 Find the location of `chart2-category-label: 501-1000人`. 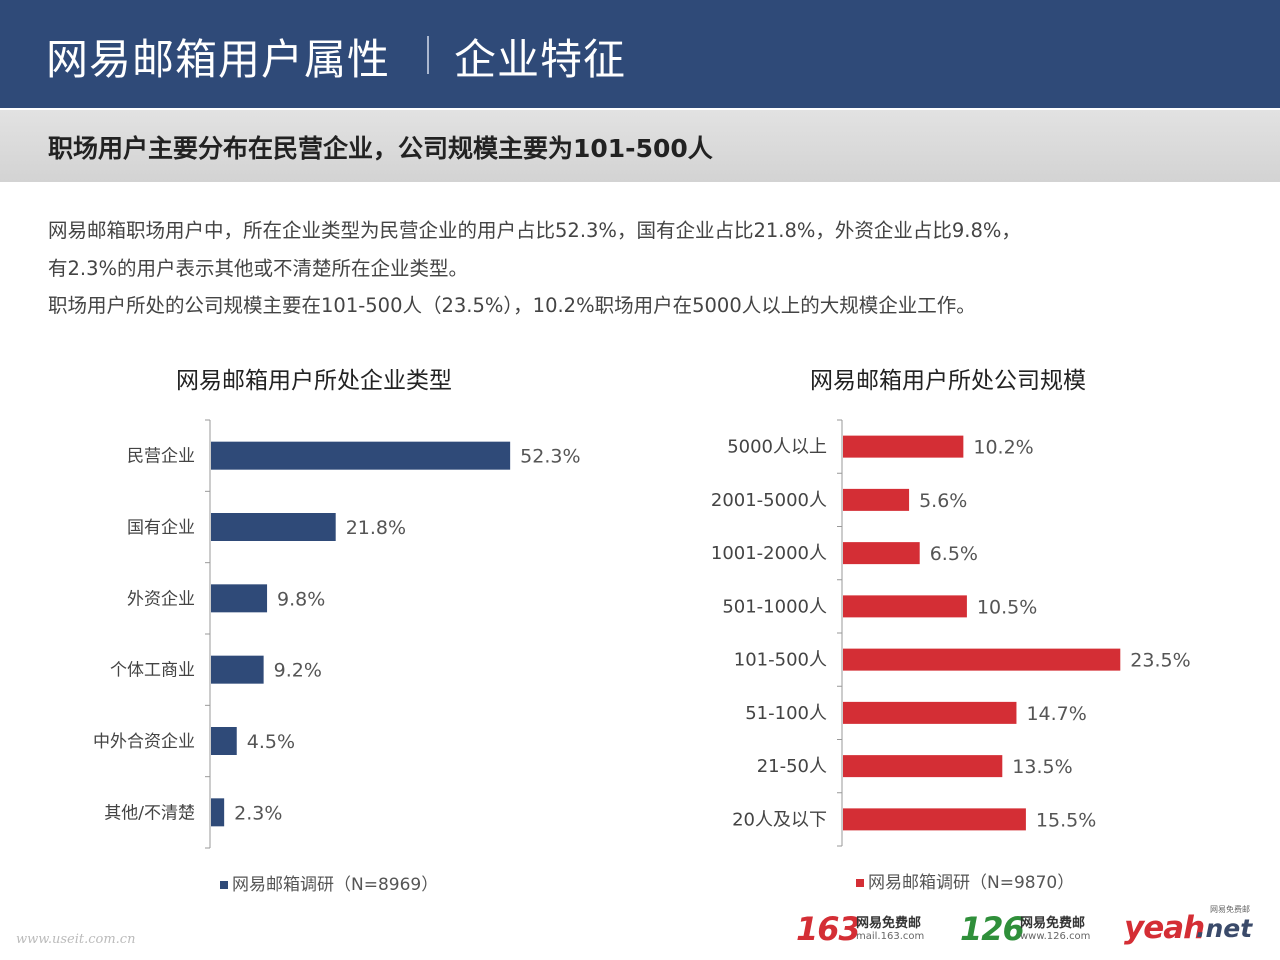

chart2-category-label: 501-1000人 is located at coordinates (774, 606).